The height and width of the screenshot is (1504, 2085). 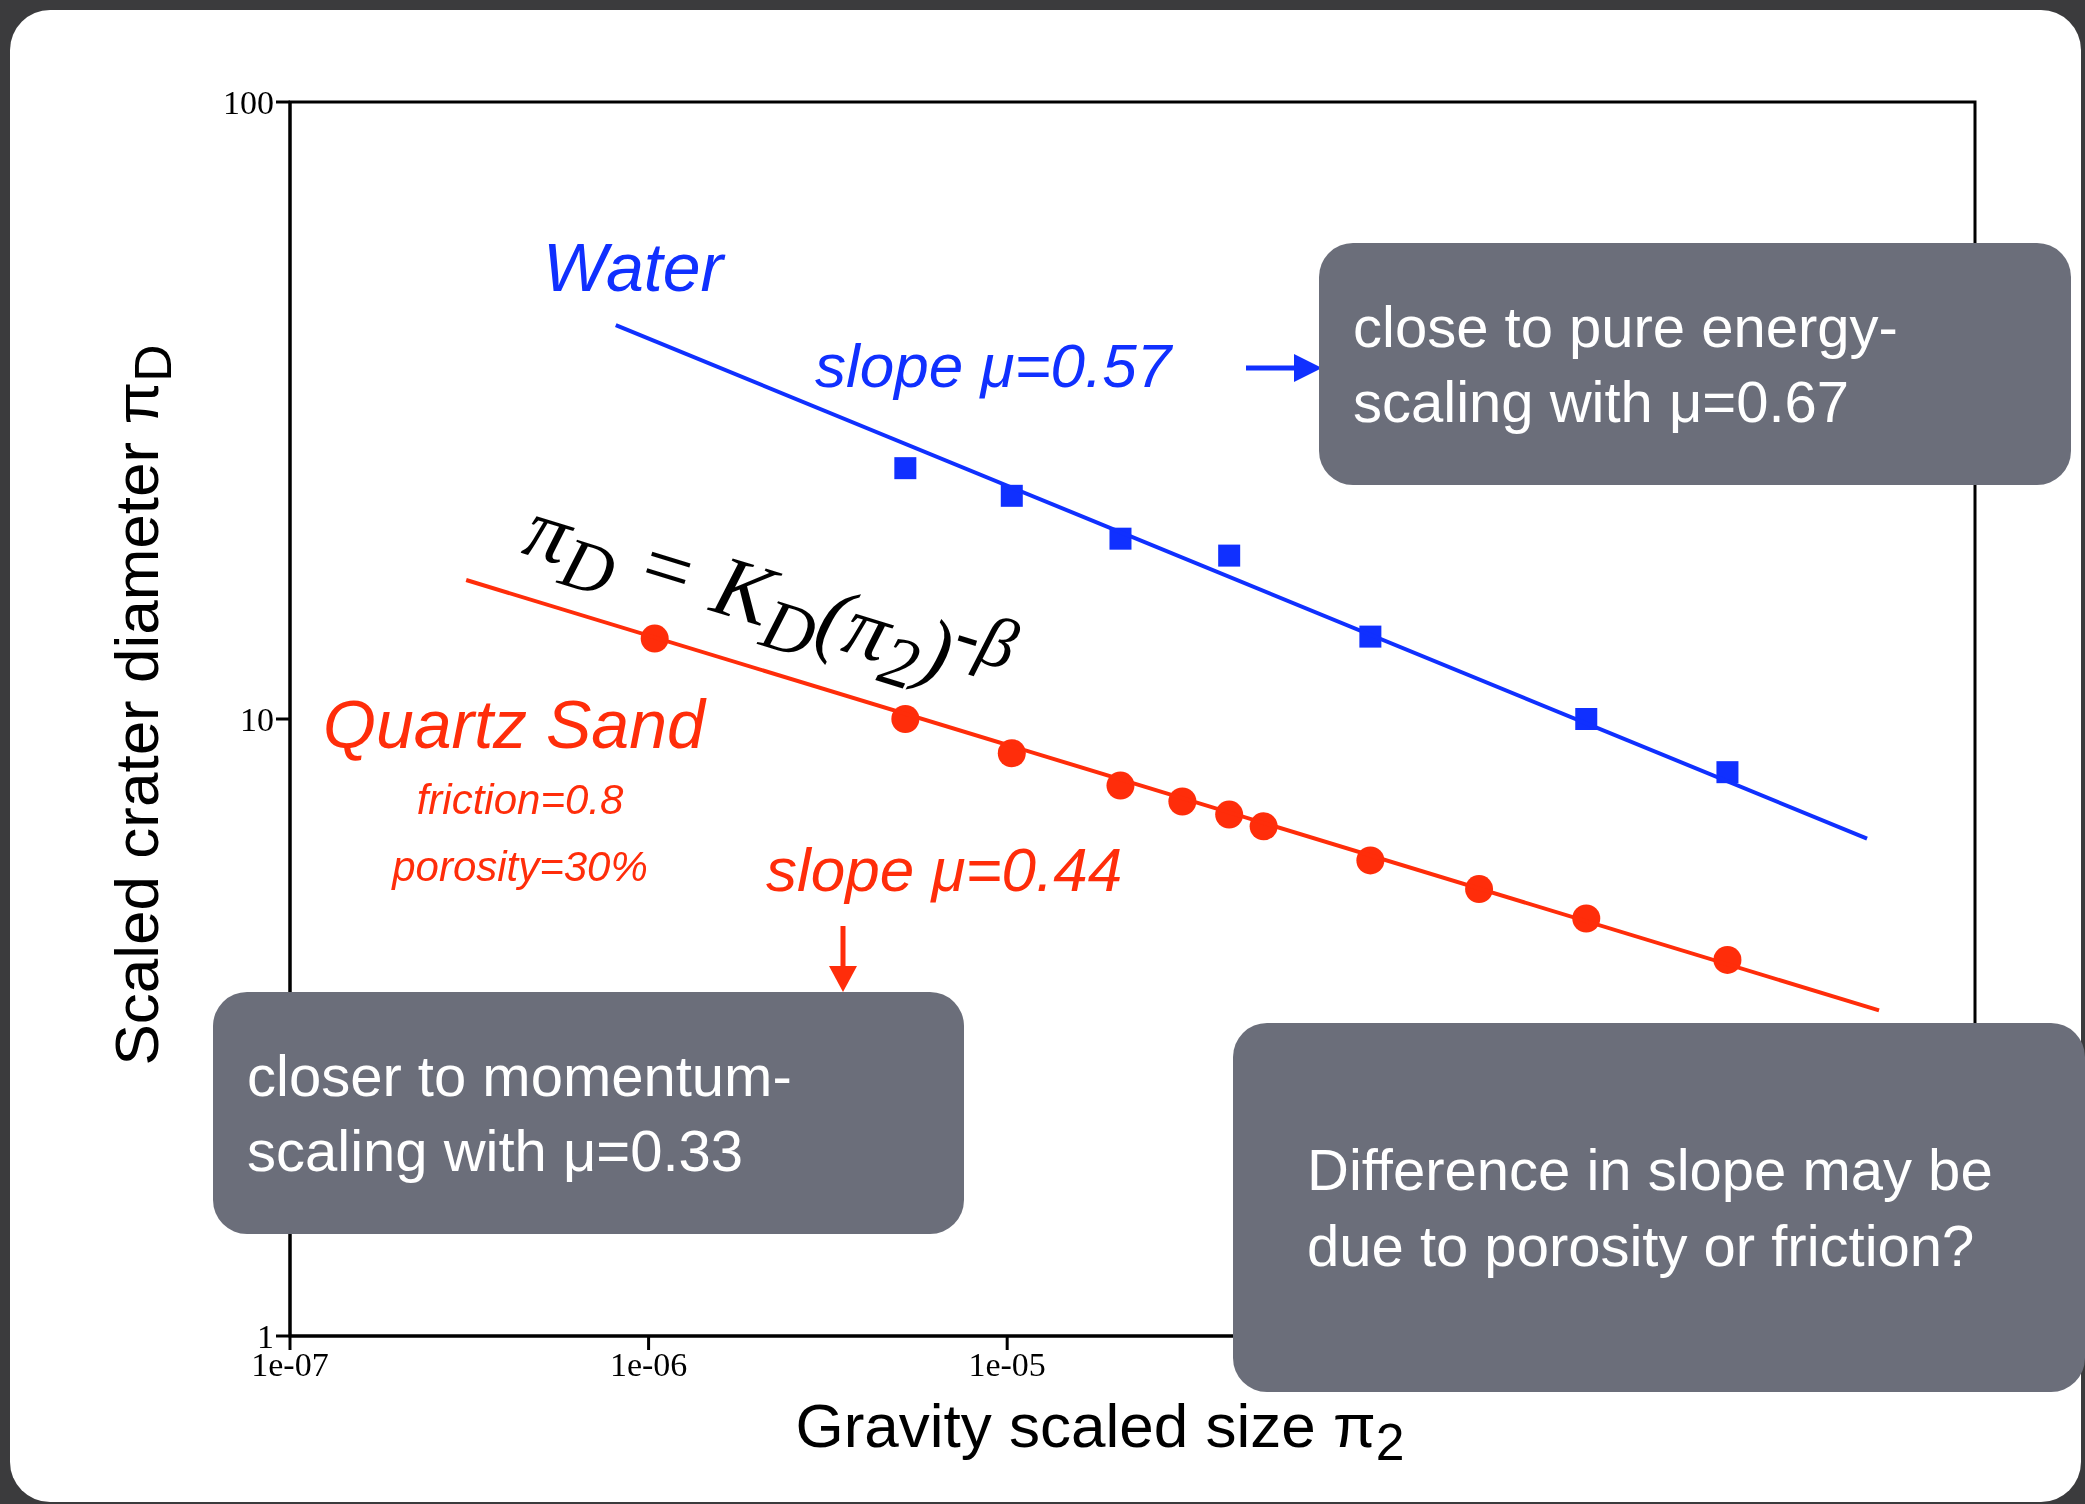 What do you see at coordinates (944, 869) in the screenshot?
I see `annotation: slope μ=0.44` at bounding box center [944, 869].